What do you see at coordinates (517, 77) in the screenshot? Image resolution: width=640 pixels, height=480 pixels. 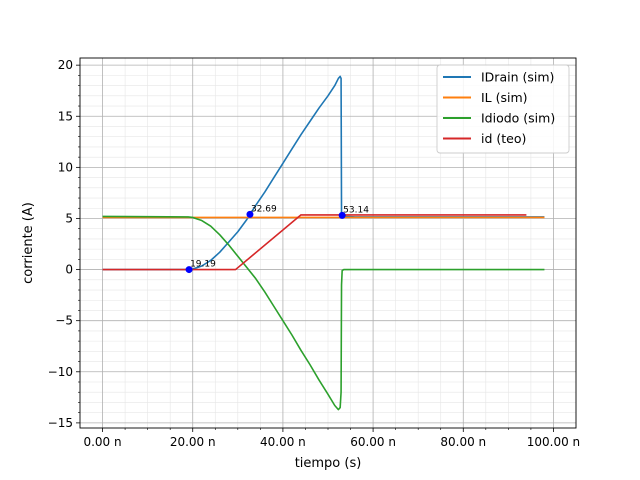 I see `legend-label: IDrain (sim)` at bounding box center [517, 77].